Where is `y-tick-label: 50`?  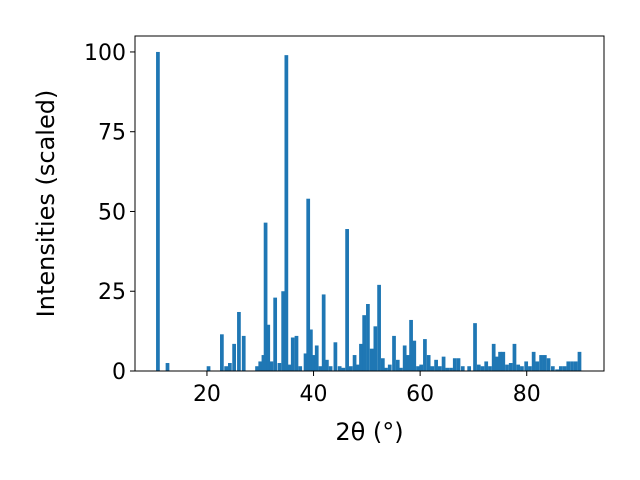 y-tick-label: 50 is located at coordinates (112, 212).